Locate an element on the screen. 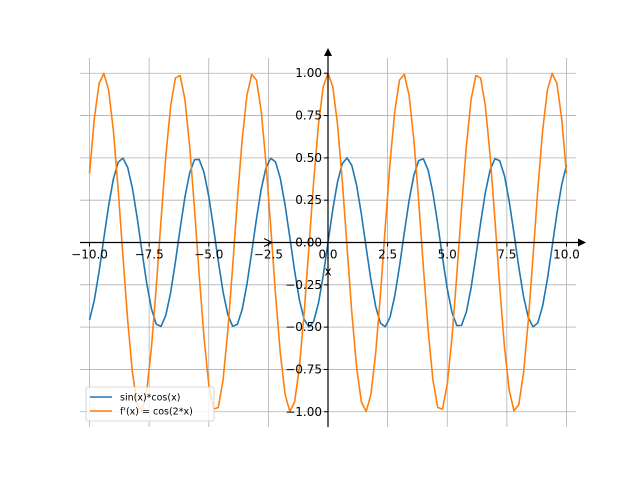  x-tick-label: 7.5 is located at coordinates (506, 255).